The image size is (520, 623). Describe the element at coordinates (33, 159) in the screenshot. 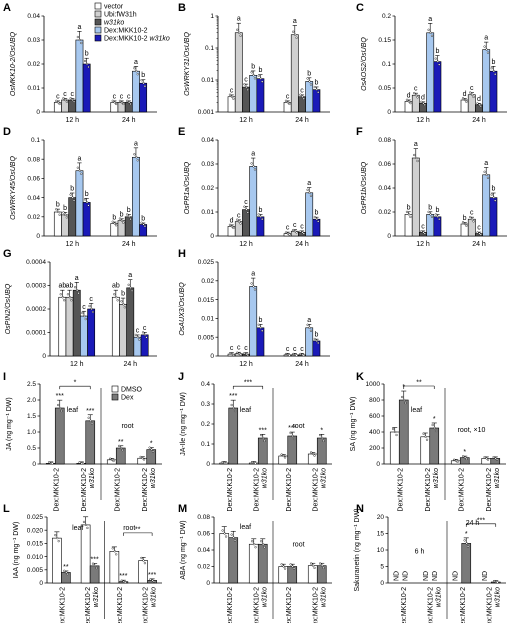

I see `y-tick-label: 0.08` at that location.